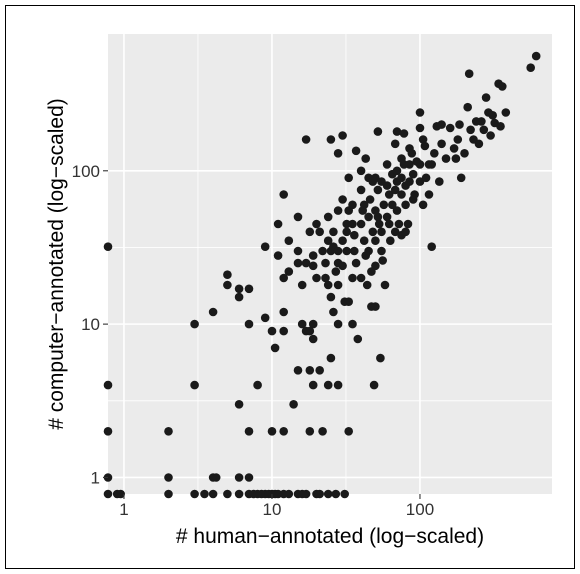 The image size is (580, 574). What do you see at coordinates (95, 477) in the screenshot?
I see `y-tick-label: 1` at bounding box center [95, 477].